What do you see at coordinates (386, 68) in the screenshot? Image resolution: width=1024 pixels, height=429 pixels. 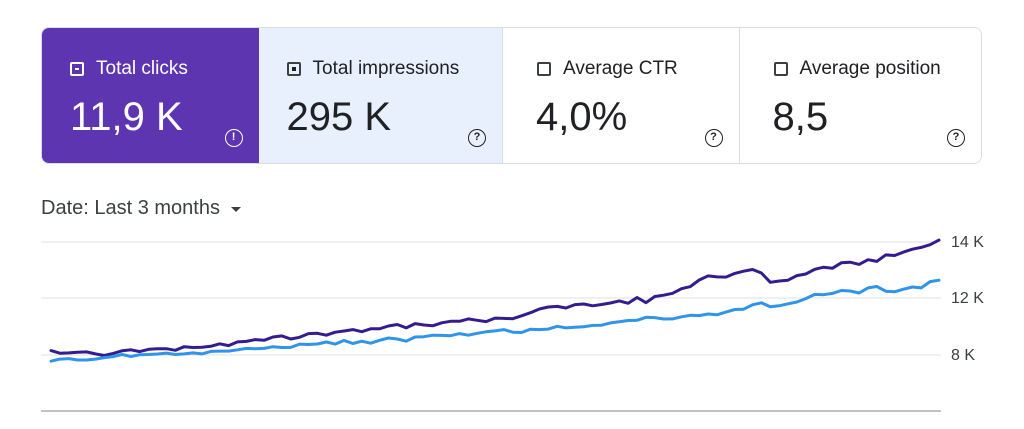 I see `metric-label: Total impressions` at bounding box center [386, 68].